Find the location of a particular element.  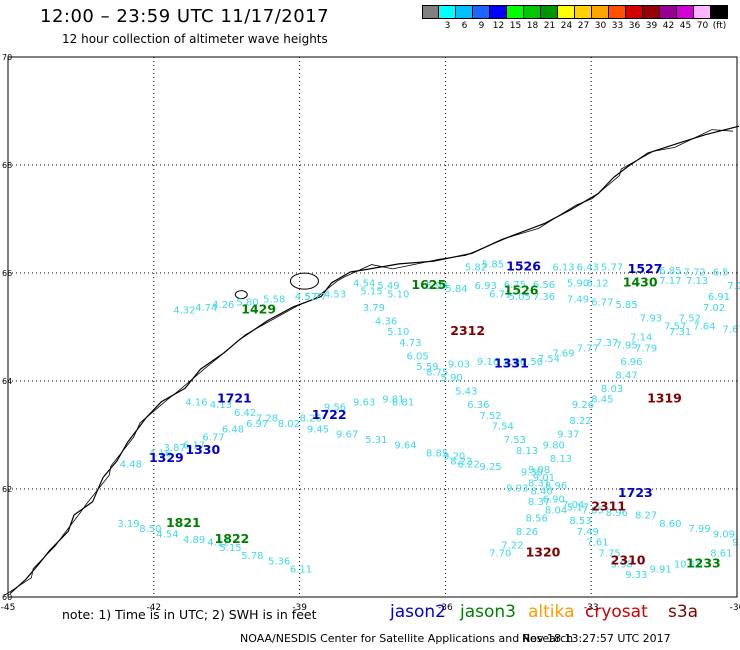

pass-time-jason2: 1329 is located at coordinates (166, 457).